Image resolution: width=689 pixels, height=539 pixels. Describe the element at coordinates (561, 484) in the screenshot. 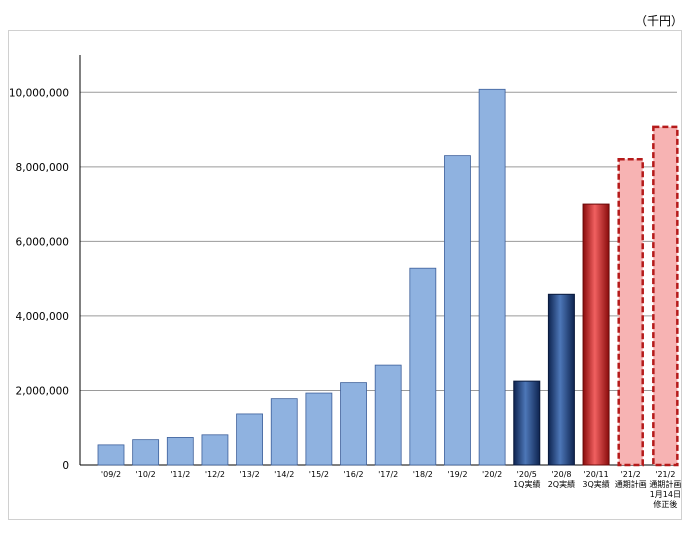

I see `x-tick-label: 2Q実績` at that location.